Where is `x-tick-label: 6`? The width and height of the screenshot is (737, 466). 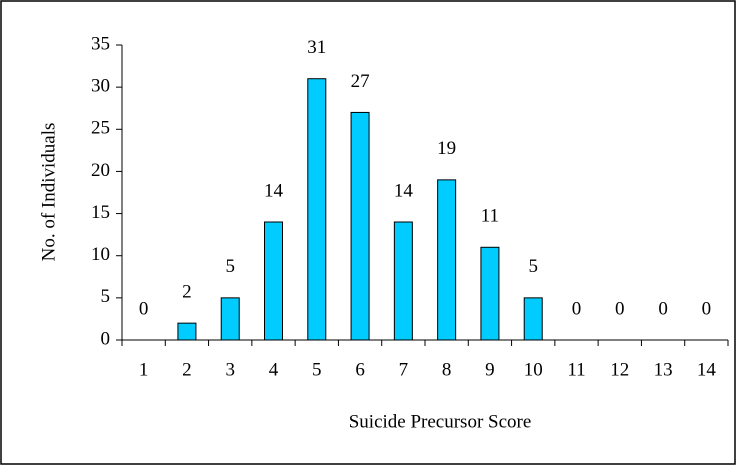 x-tick-label: 6 is located at coordinates (360, 369).